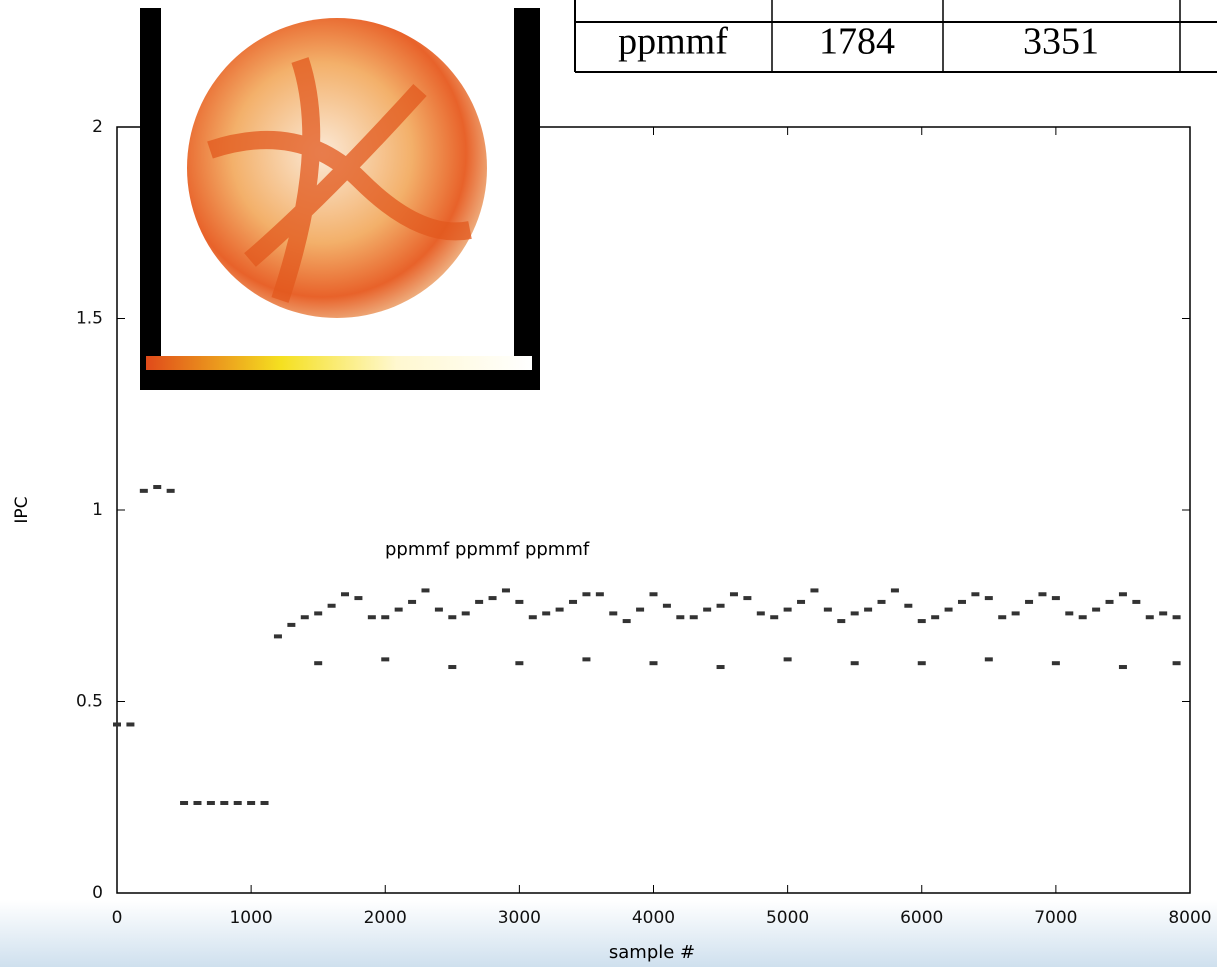 This screenshot has width=1217, height=967. Describe the element at coordinates (1189, 918) in the screenshot. I see `x-tick-label: 8000` at that location.